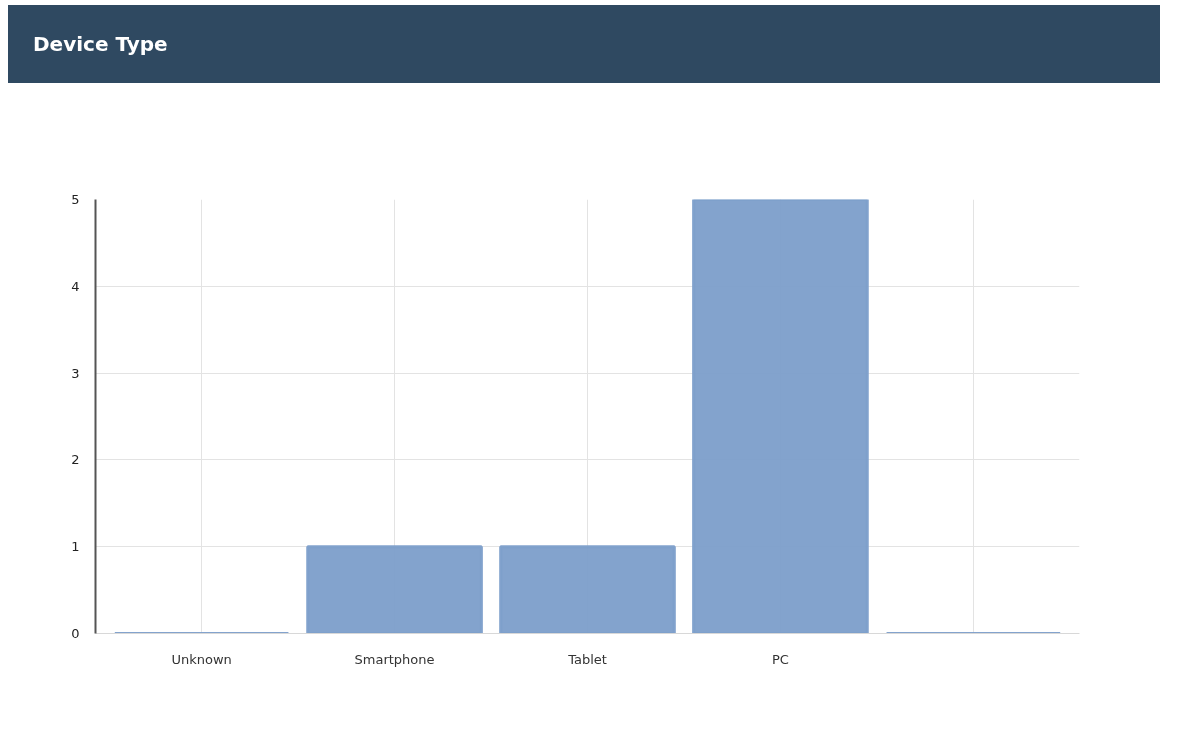 Image resolution: width=1178 pixels, height=743 pixels. Describe the element at coordinates (780, 659) in the screenshot. I see `x-tick-label: PC` at that location.